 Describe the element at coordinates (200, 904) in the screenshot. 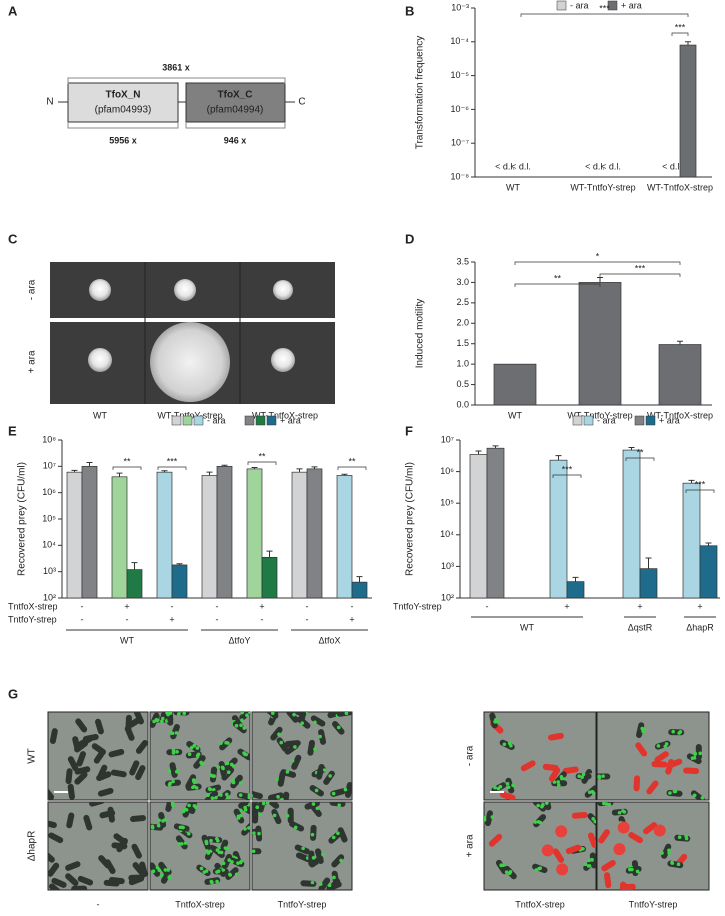

I see `column-label: TntfoX-strep` at that location.